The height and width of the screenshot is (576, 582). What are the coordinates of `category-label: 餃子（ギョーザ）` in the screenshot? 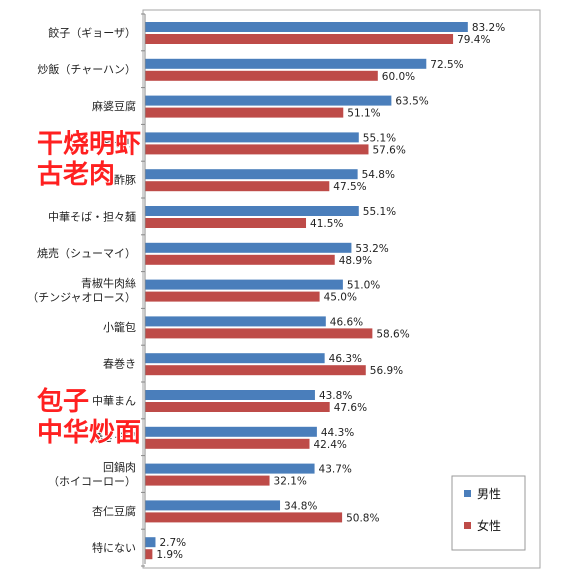 It's located at (92, 32).